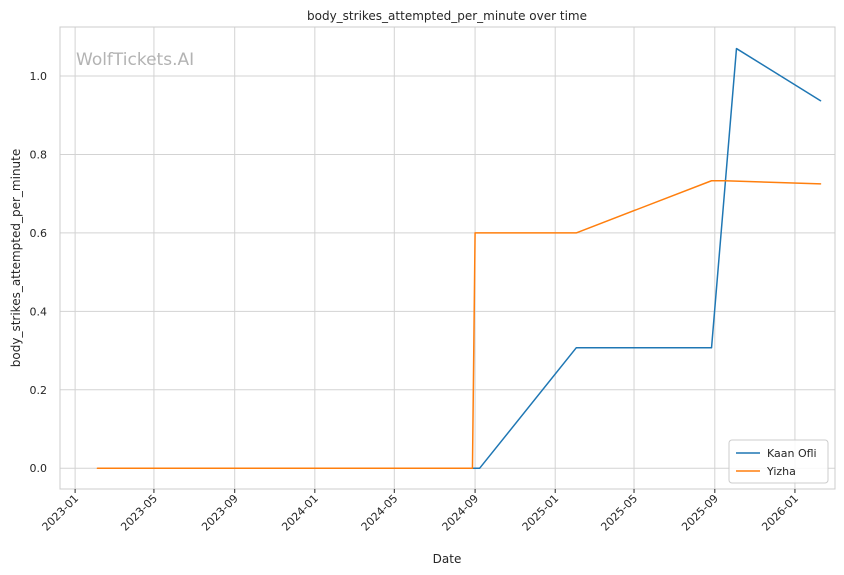 The height and width of the screenshot is (575, 844). I want to click on x-tick-label: 2024-05, so click(380, 513).